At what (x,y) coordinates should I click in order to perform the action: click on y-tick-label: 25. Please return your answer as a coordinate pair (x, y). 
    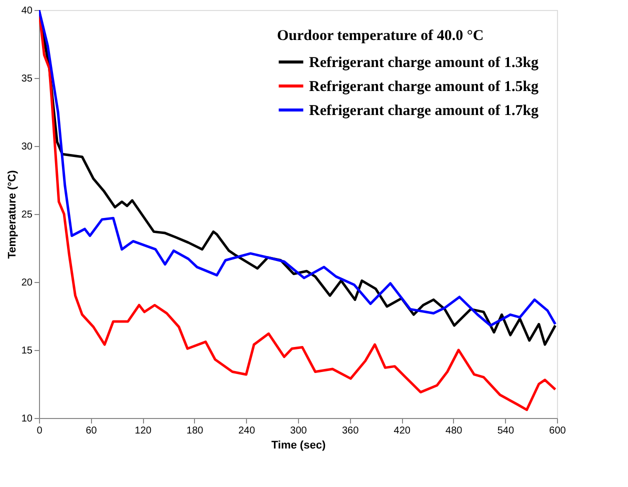
    Looking at the image, I should click on (27, 215).